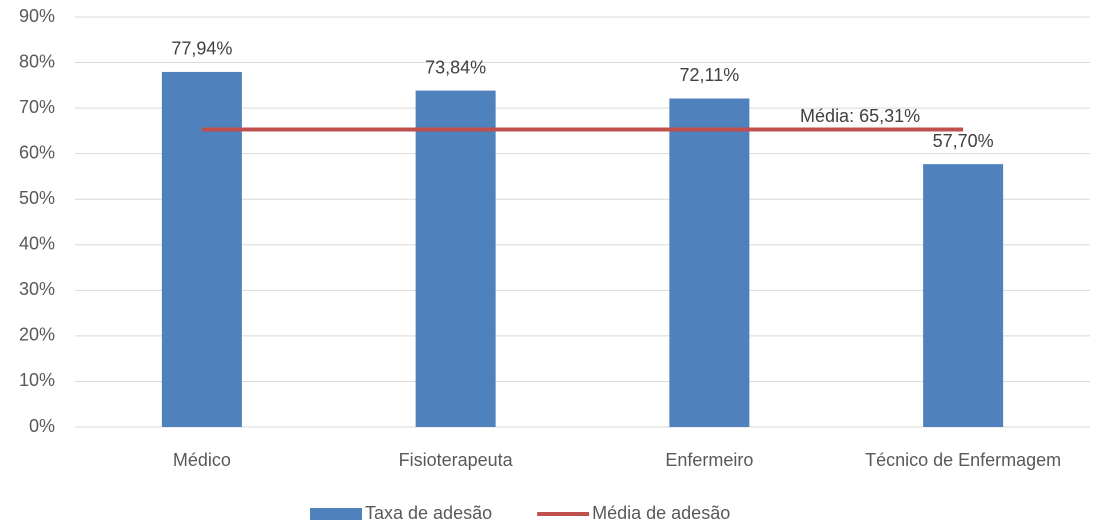 This screenshot has width=1099, height=531. I want to click on y-tick-label: 10%, so click(37, 380).